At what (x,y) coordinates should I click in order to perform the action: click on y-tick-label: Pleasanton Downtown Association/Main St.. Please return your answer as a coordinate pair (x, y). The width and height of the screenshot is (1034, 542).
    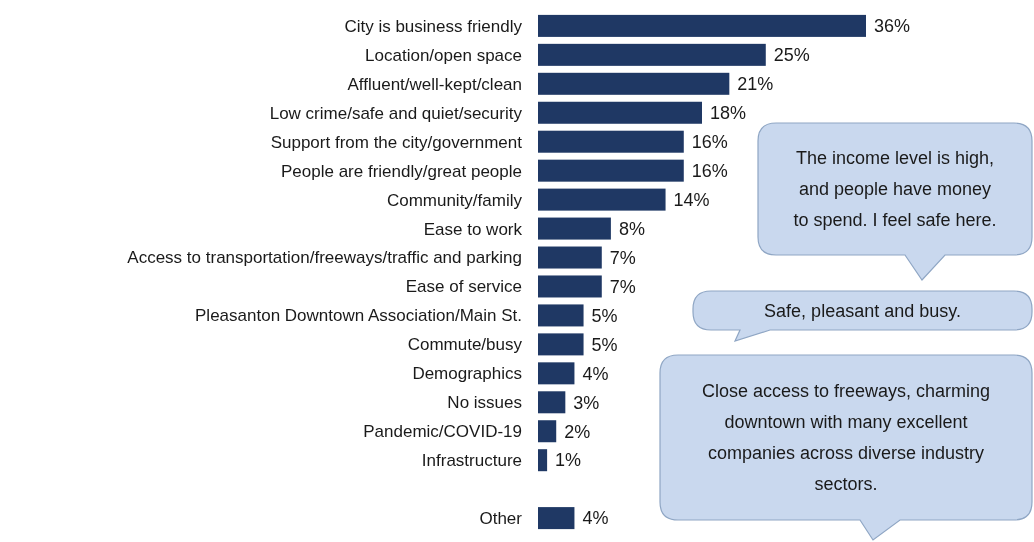
    Looking at the image, I should click on (358, 316).